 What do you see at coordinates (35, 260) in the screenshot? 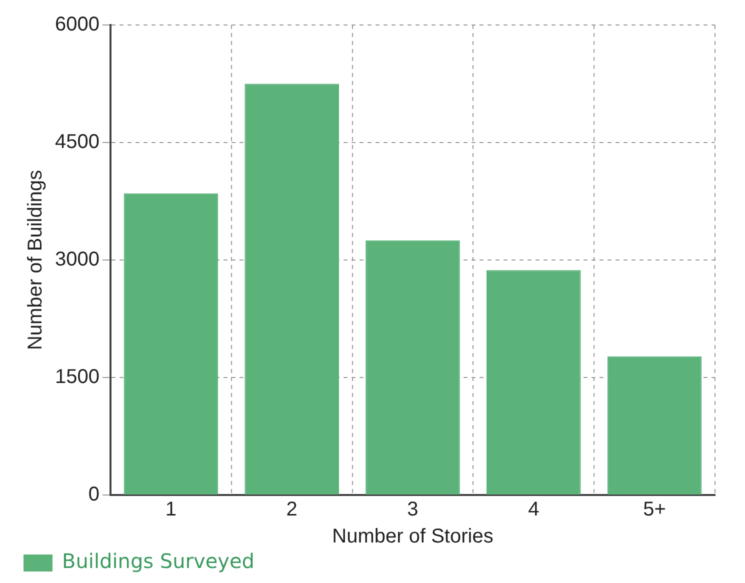
I see `y-axis-title: Number of Buildings` at bounding box center [35, 260].